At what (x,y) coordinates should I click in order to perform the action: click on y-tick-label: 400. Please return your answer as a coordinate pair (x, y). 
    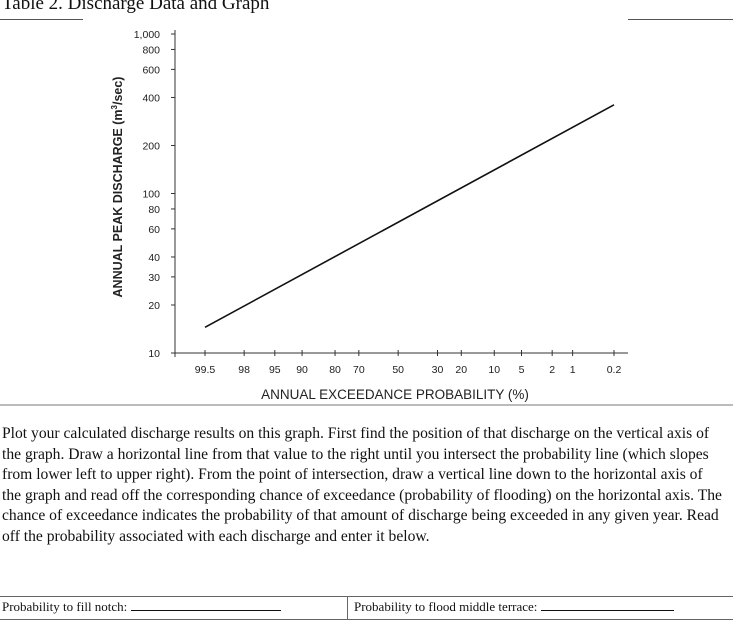
    Looking at the image, I should click on (151, 98).